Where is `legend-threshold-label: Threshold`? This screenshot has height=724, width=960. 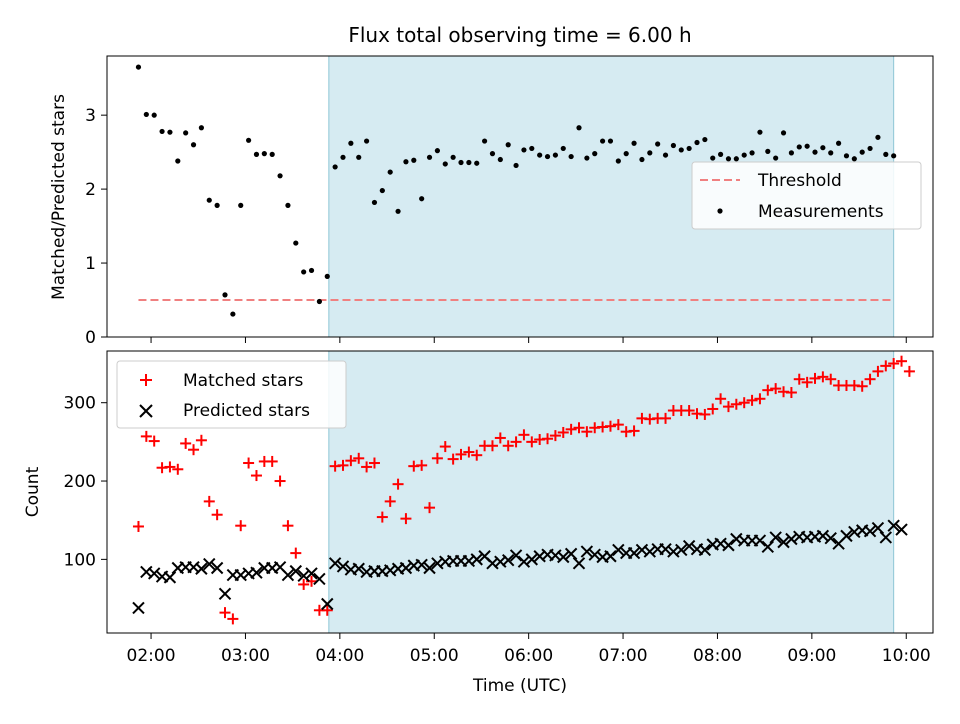 legend-threshold-label: Threshold is located at coordinates (799, 181).